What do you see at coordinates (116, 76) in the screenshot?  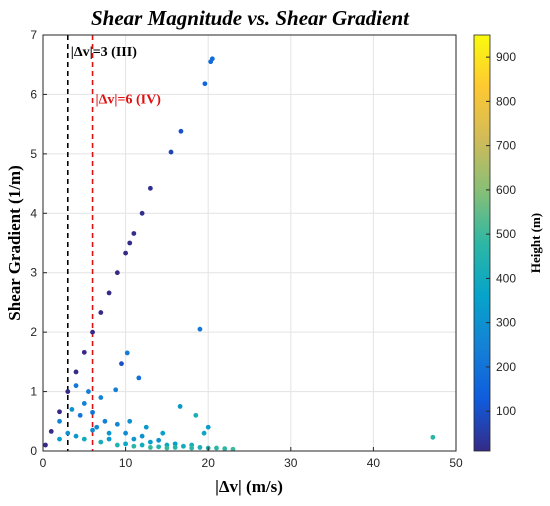 I see `reference-labels: |Δv|=3 (III) |Δv|=6 (IV)` at bounding box center [116, 76].